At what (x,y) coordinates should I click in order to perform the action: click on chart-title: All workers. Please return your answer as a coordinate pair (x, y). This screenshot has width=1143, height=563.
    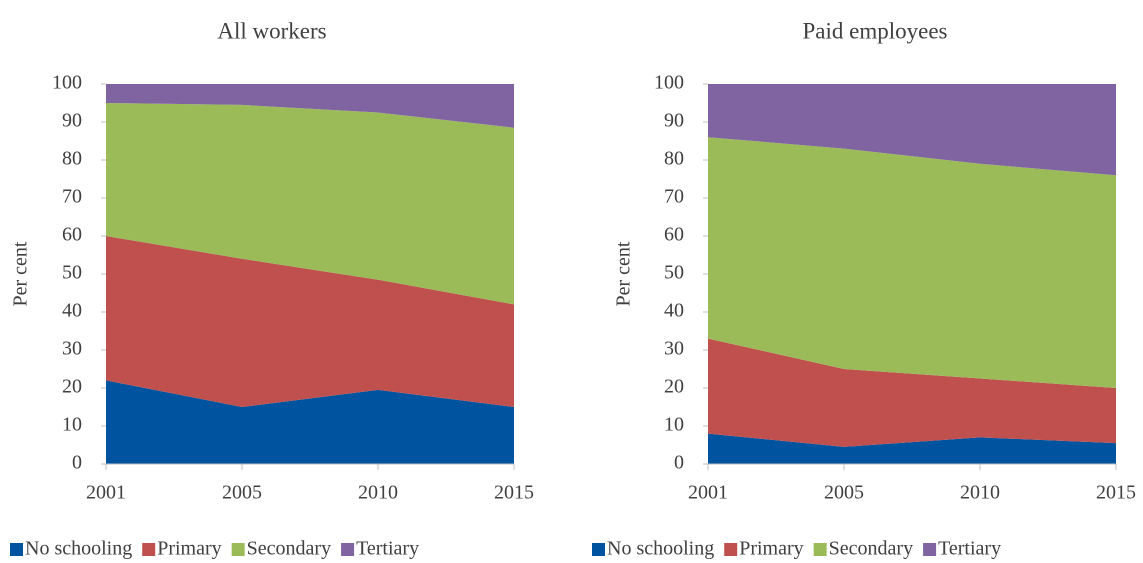
    Looking at the image, I should click on (271, 30).